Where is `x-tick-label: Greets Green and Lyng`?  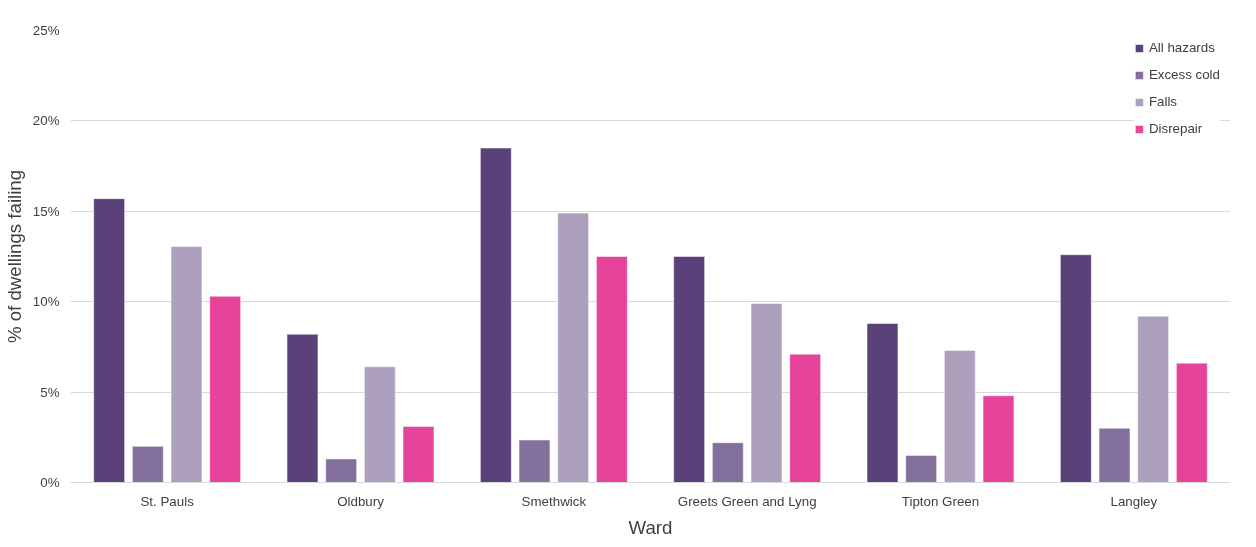
x-tick-label: Greets Green and Lyng is located at coordinates (747, 501).